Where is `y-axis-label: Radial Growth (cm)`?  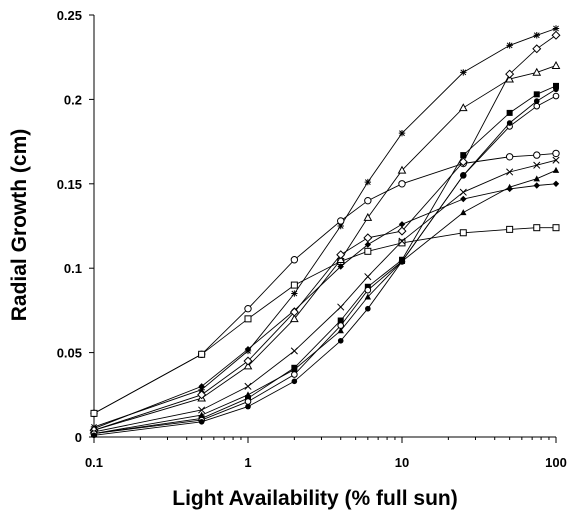 y-axis-label: Radial Growth (cm) is located at coordinates (19, 225).